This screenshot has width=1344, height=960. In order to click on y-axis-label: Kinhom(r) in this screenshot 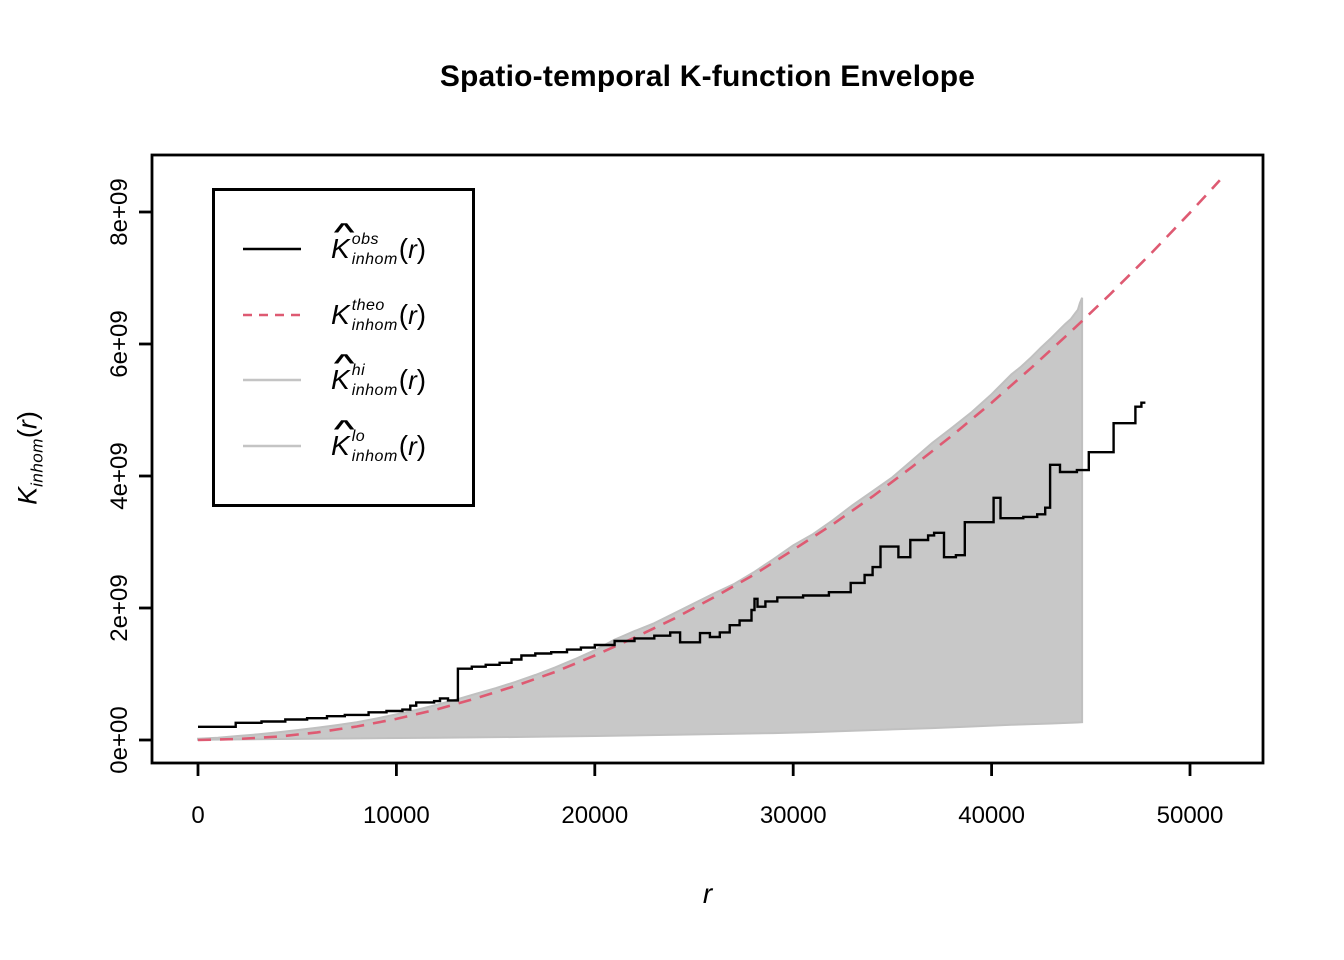, I will do `click(30, 458)`.